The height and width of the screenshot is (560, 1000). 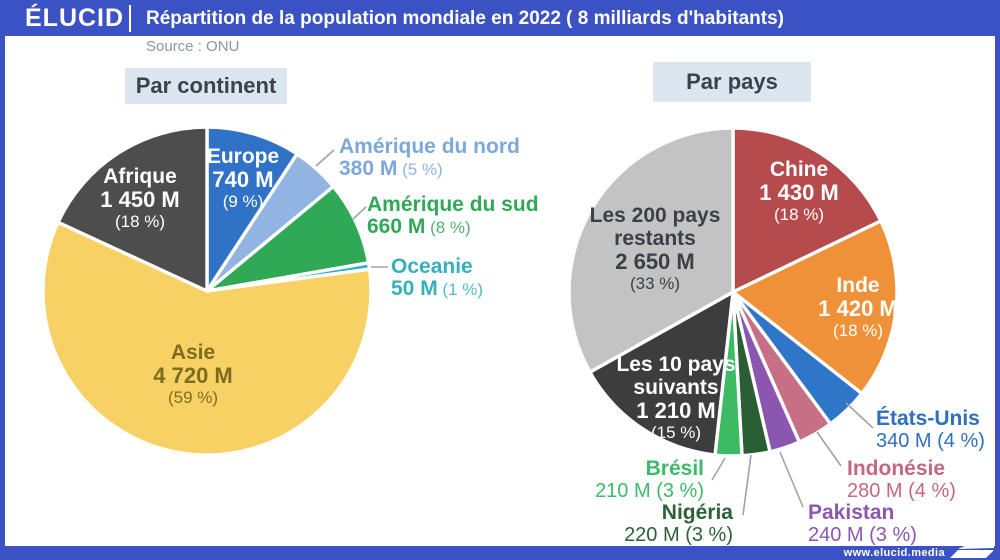 I want to click on pie-label-etats-unis: États-Unis 340 M (4 %), so click(x=930, y=430).